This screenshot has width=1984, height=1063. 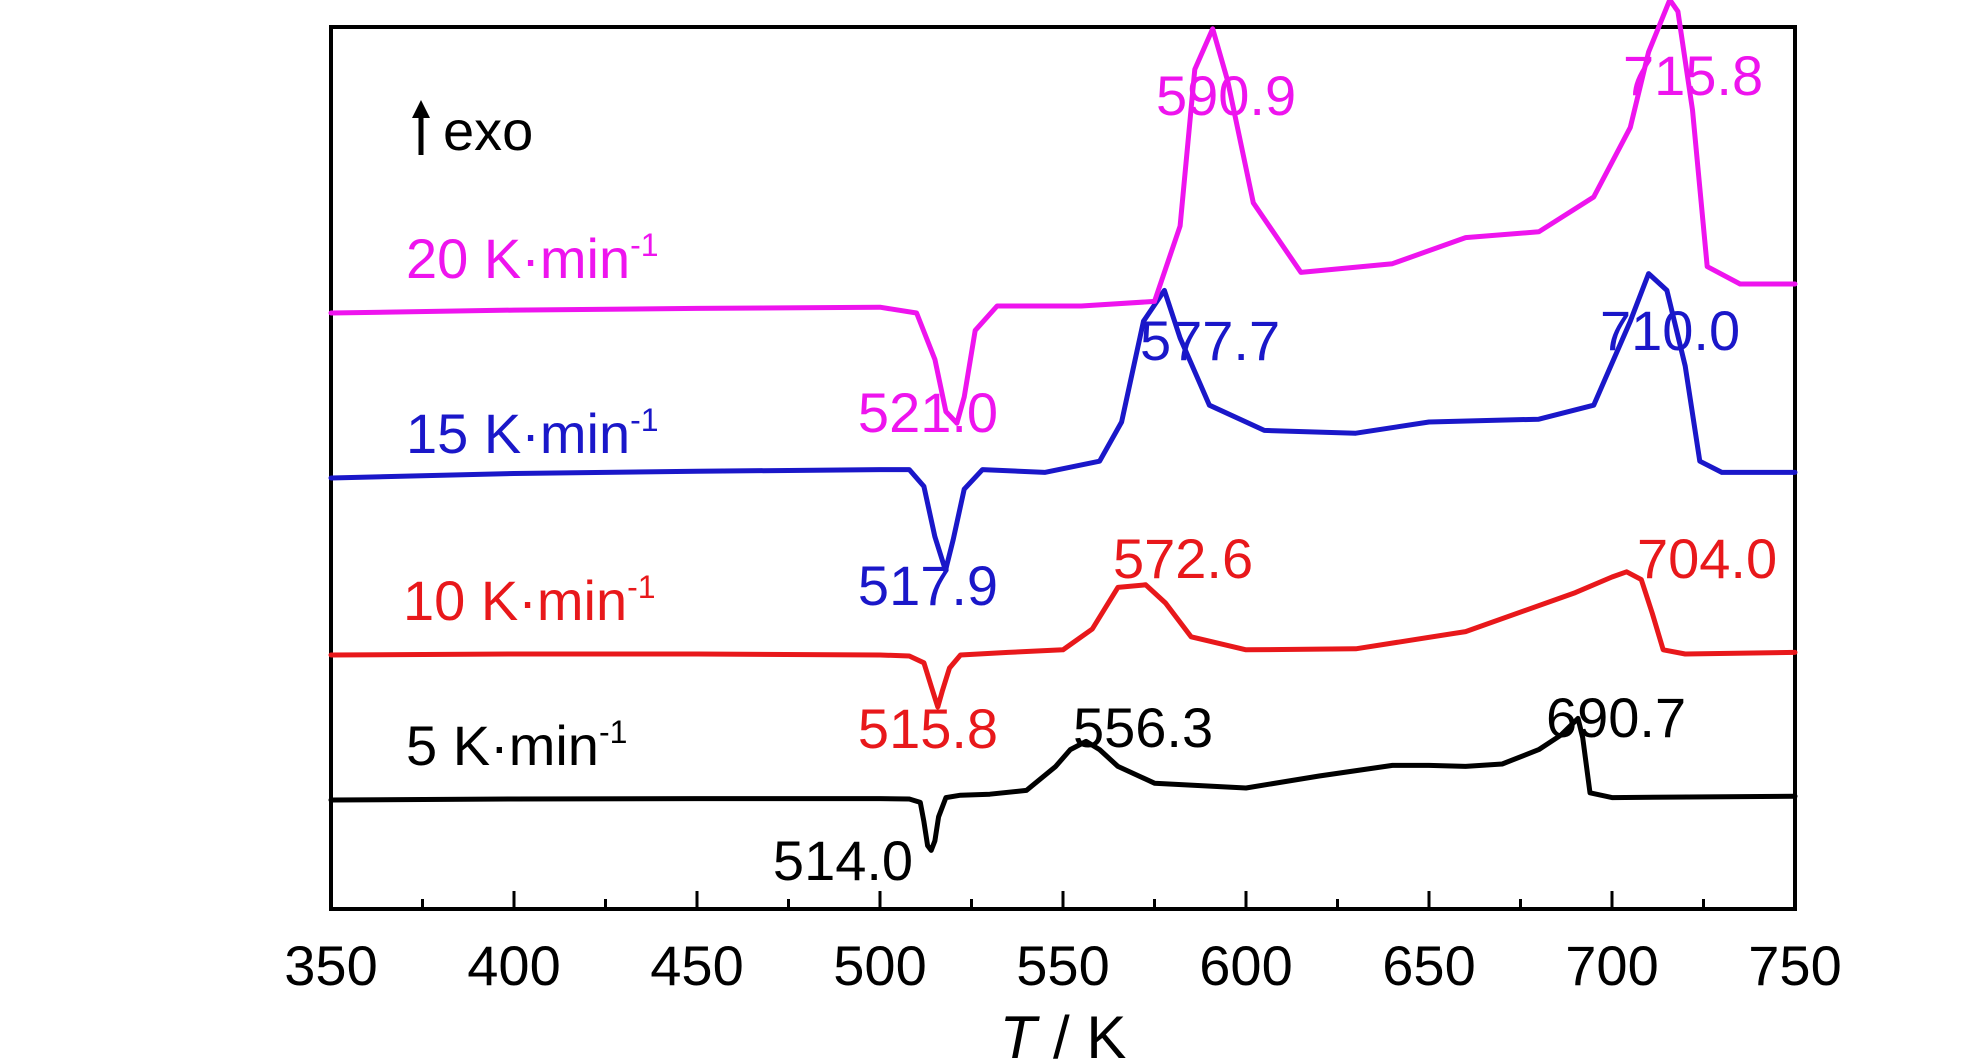 What do you see at coordinates (1226, 95) in the screenshot?
I see `peak-label: 590.9` at bounding box center [1226, 95].